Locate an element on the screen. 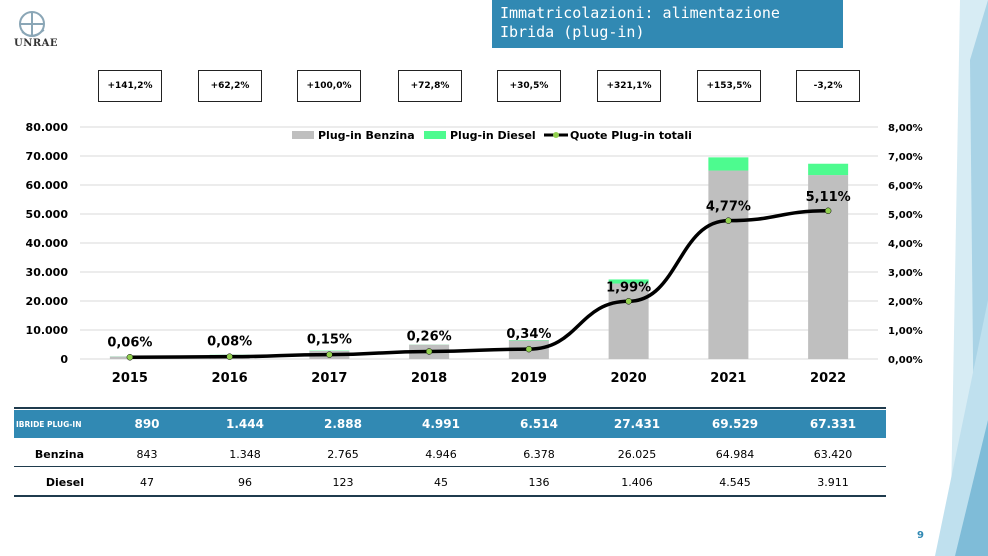 Image resolution: width=988 pixels, height=556 pixels. table-cell: 136 is located at coordinates (539, 482).